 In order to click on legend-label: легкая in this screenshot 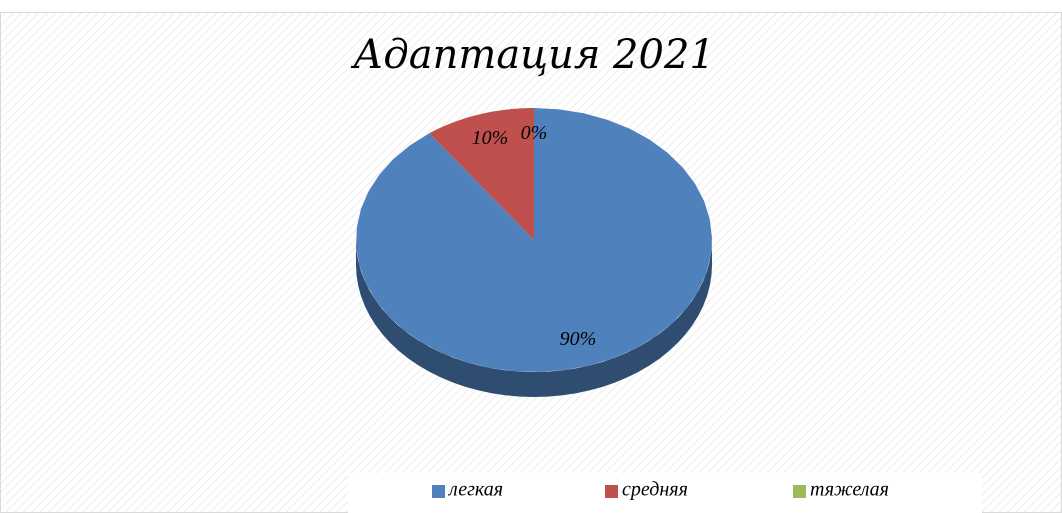, I will do `click(475, 490)`.